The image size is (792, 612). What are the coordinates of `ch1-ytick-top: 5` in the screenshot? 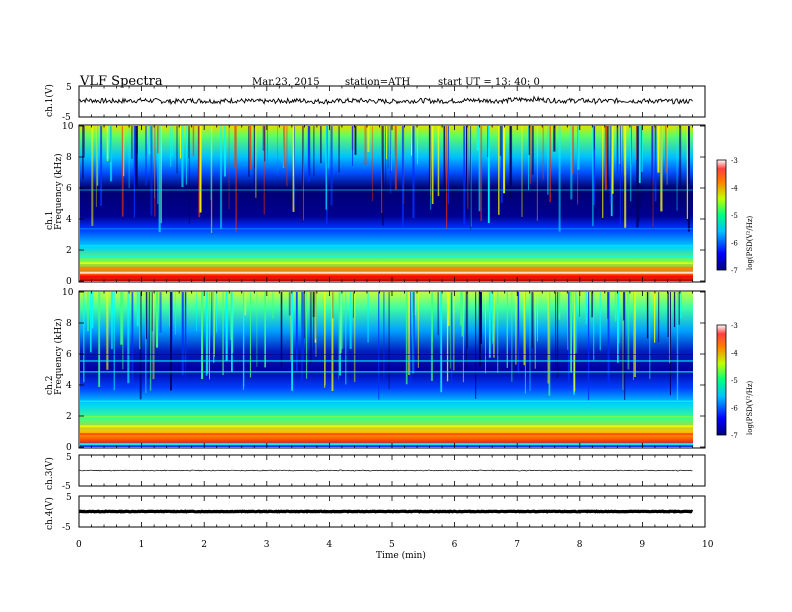 It's located at (69, 88).